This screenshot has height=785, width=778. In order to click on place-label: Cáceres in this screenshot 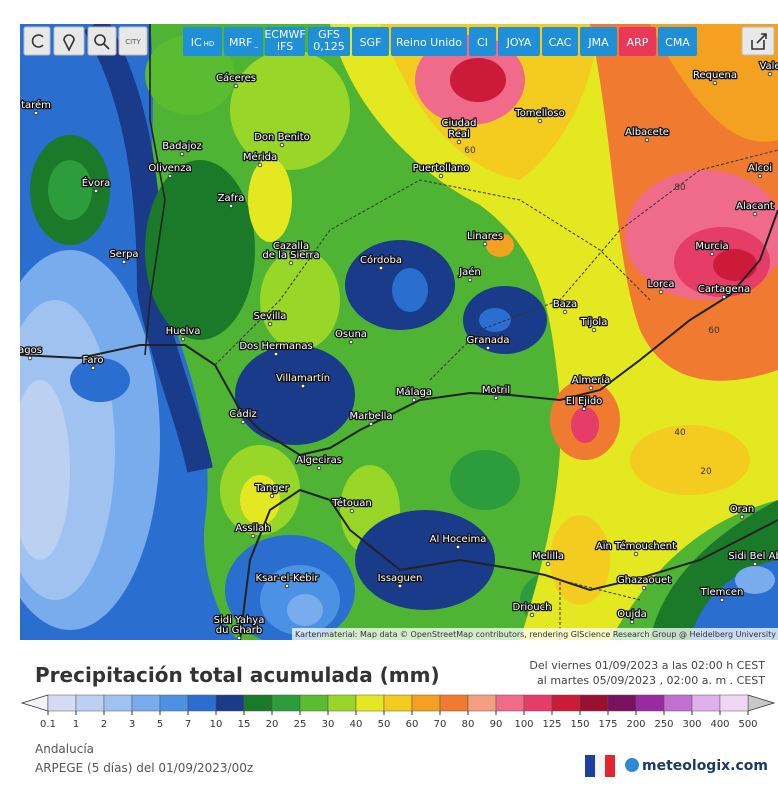, I will do `click(236, 78)`.